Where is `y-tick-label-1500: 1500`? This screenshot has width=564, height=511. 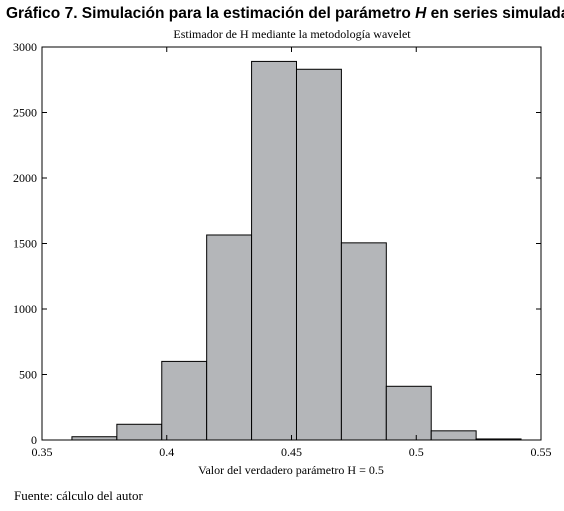 y-tick-label-1500: 1500 is located at coordinates (25, 244).